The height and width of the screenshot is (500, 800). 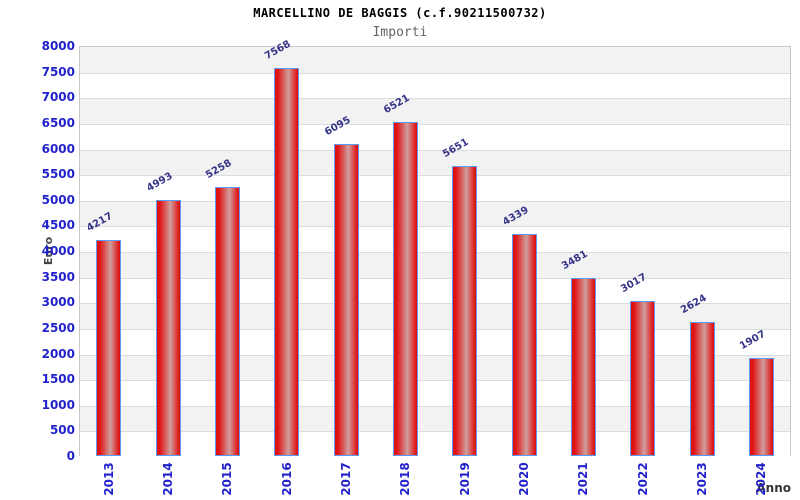 I want to click on y-tick-label: 1500, so click(x=58, y=379).